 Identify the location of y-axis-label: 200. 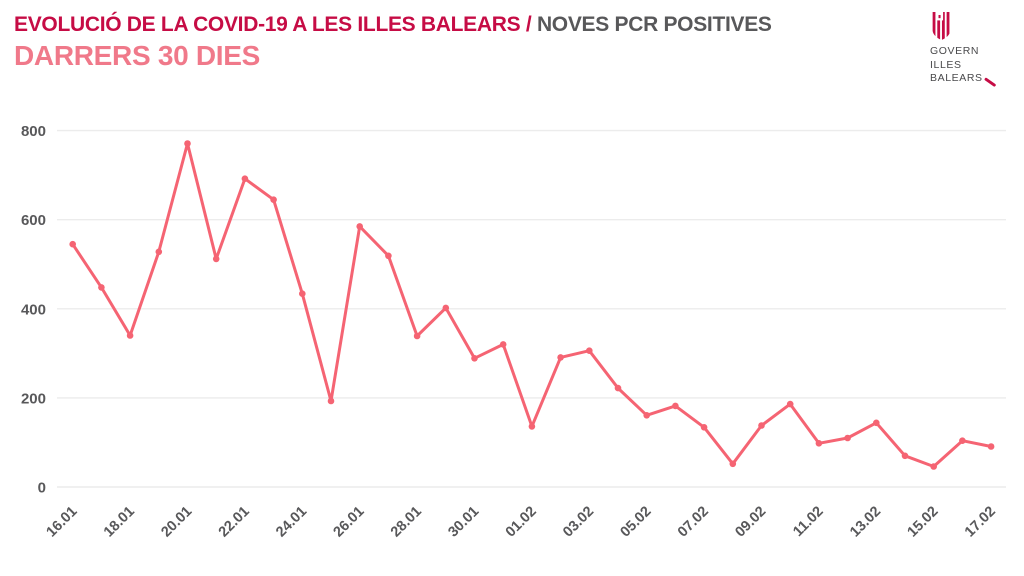
(33, 398).